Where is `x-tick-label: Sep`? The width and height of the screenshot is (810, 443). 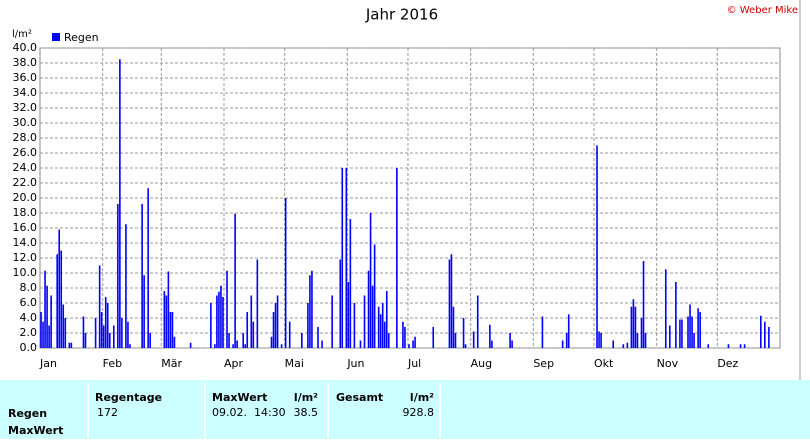
x-tick-label: Sep is located at coordinates (543, 363).